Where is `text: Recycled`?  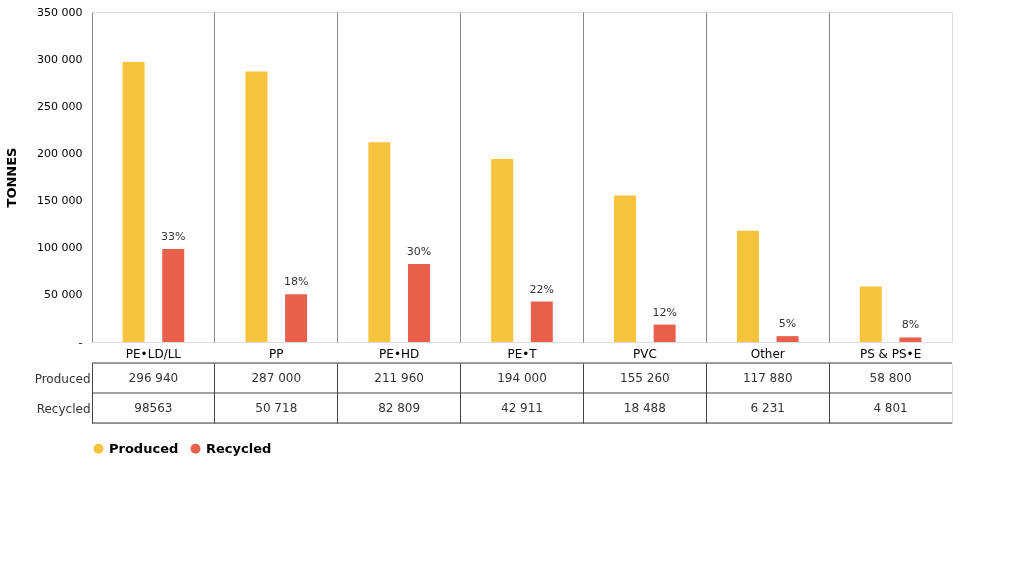 text: Recycled is located at coordinates (63, 408).